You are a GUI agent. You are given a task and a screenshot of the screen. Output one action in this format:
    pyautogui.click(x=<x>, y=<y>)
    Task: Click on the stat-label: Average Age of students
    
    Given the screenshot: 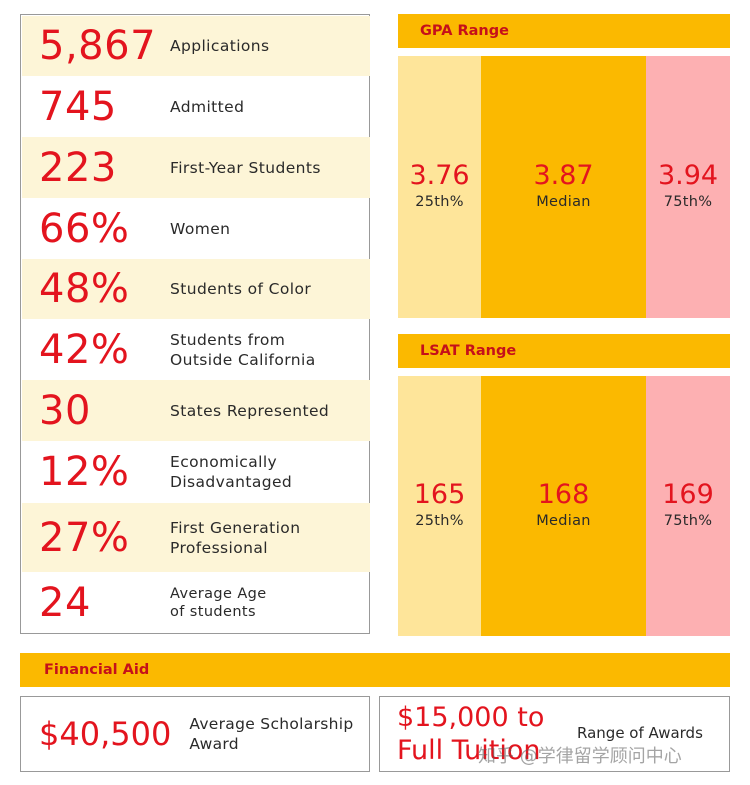 What is the action you would take?
    pyautogui.click(x=218, y=602)
    